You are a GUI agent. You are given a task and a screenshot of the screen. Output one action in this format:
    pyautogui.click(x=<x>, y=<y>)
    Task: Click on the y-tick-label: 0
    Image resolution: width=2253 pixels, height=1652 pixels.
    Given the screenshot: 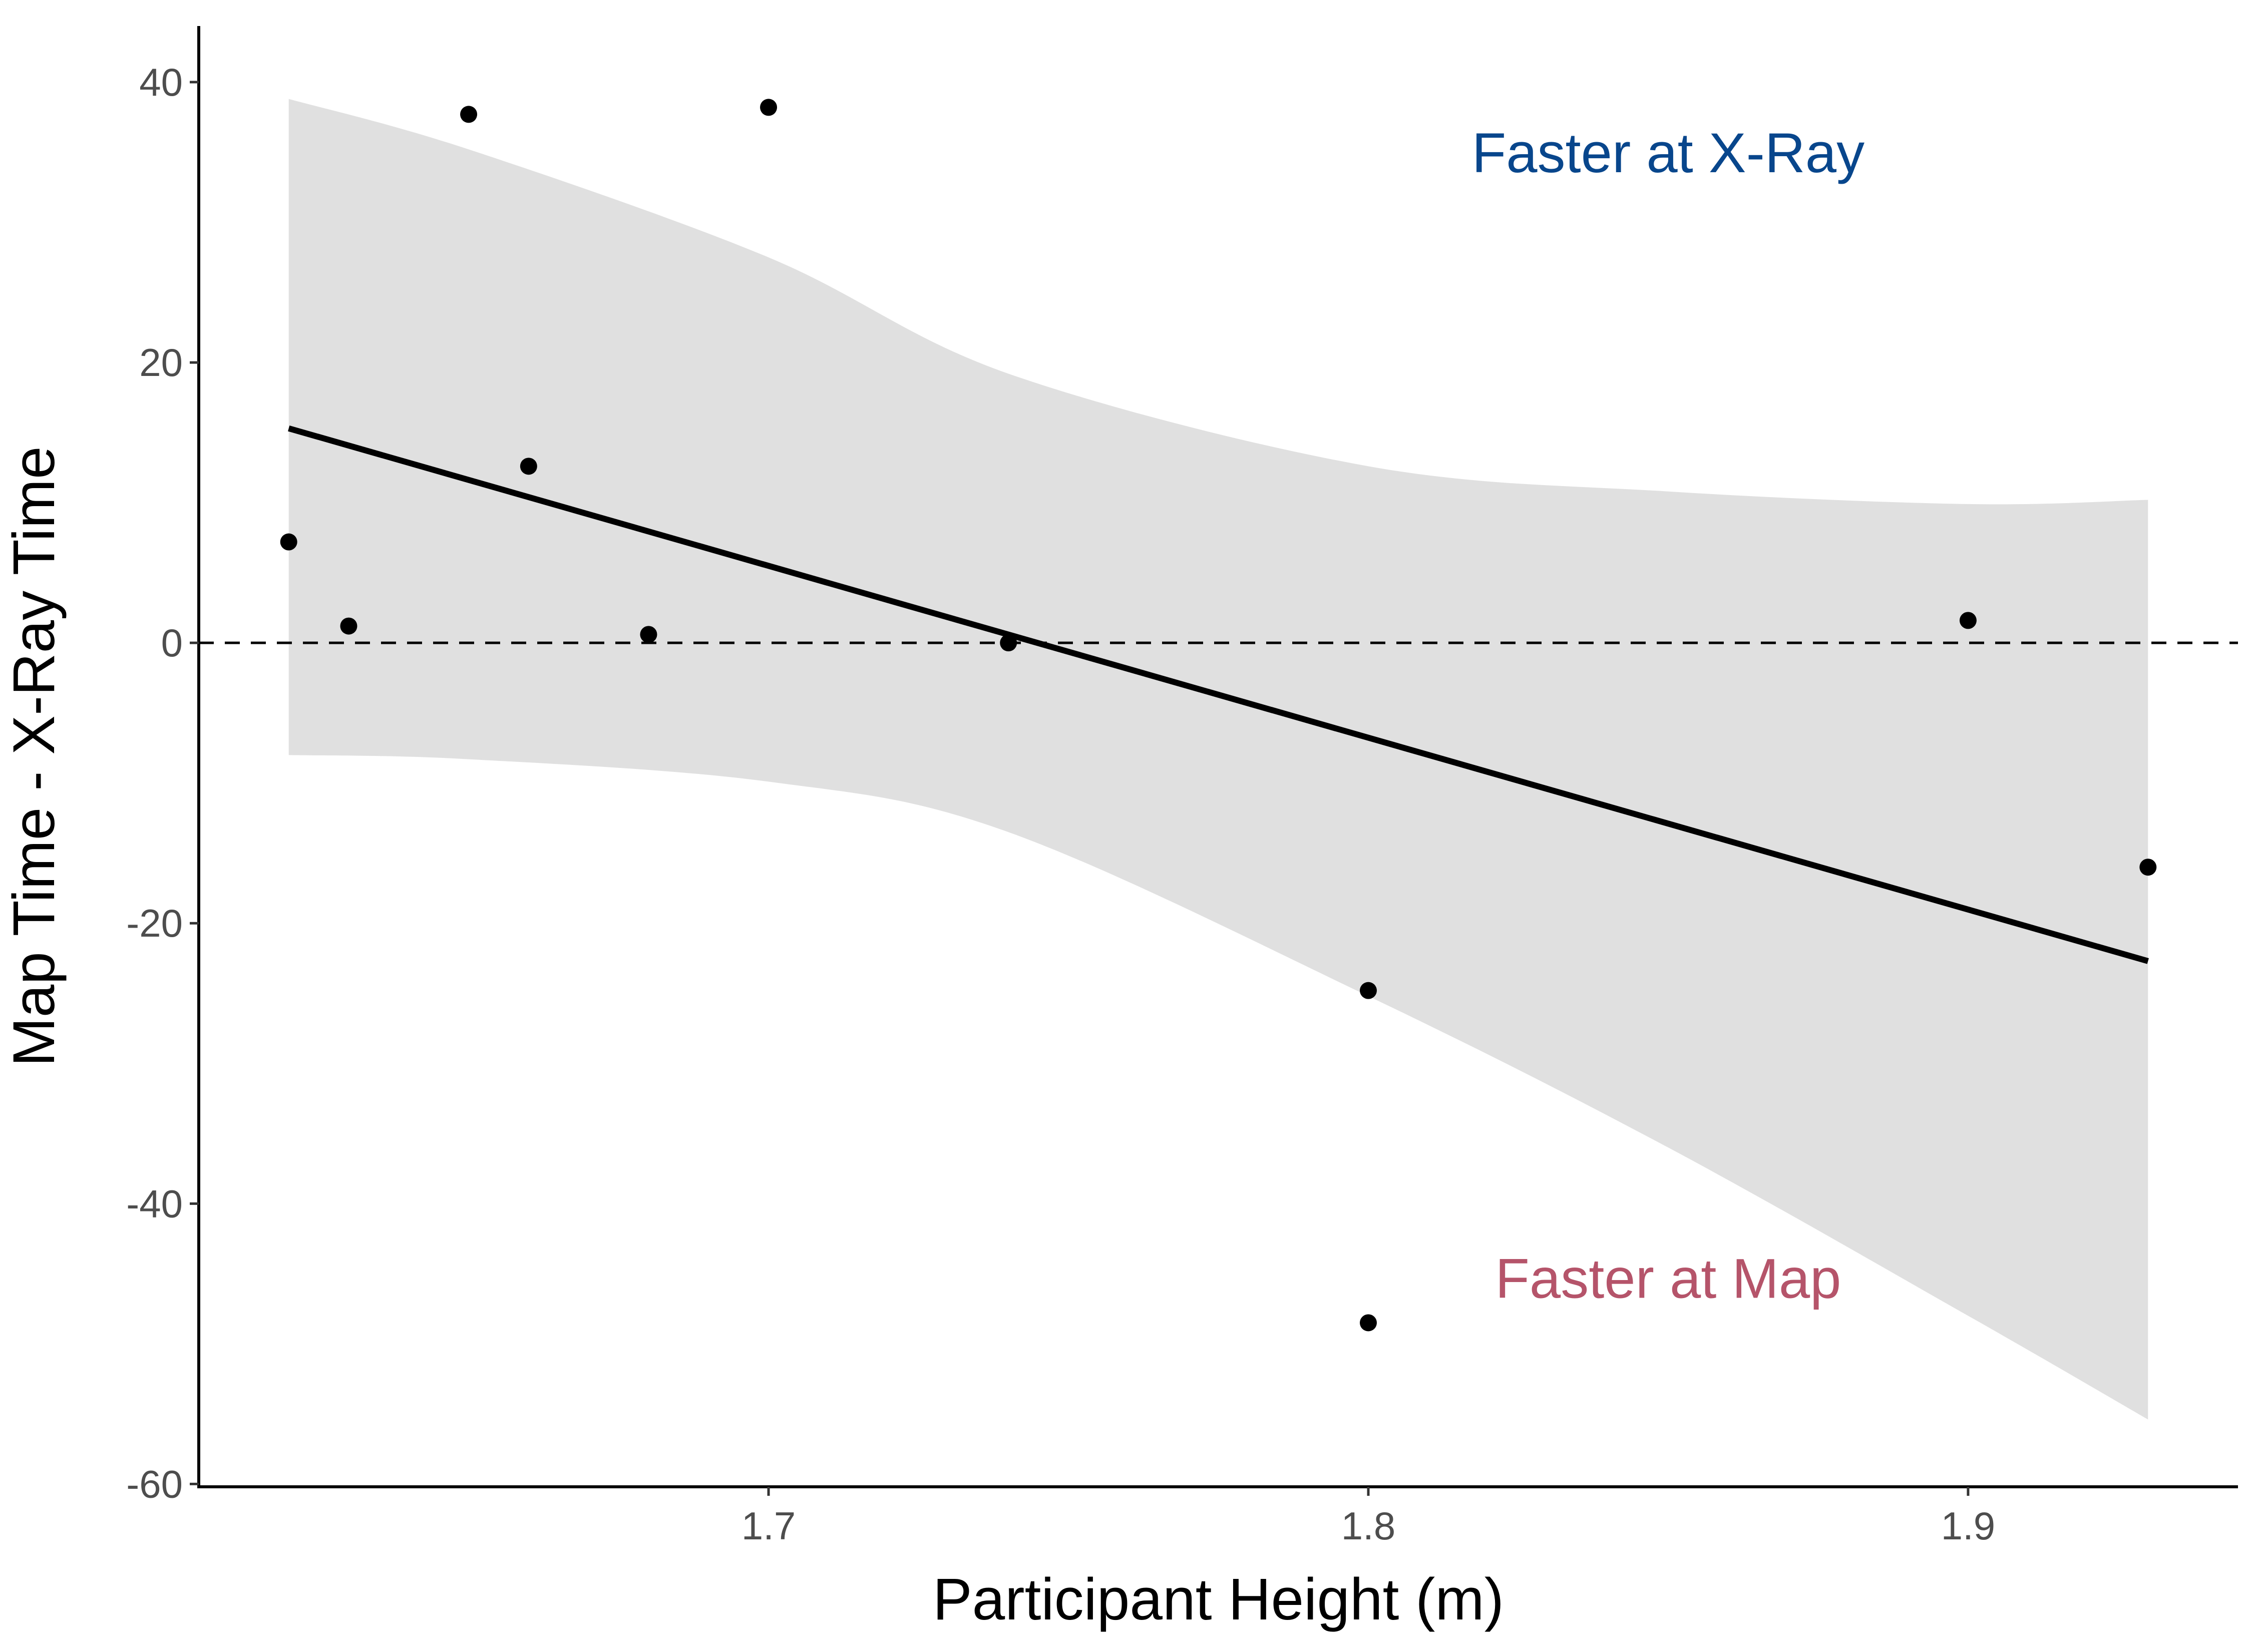 What is the action you would take?
    pyautogui.click(x=172, y=643)
    